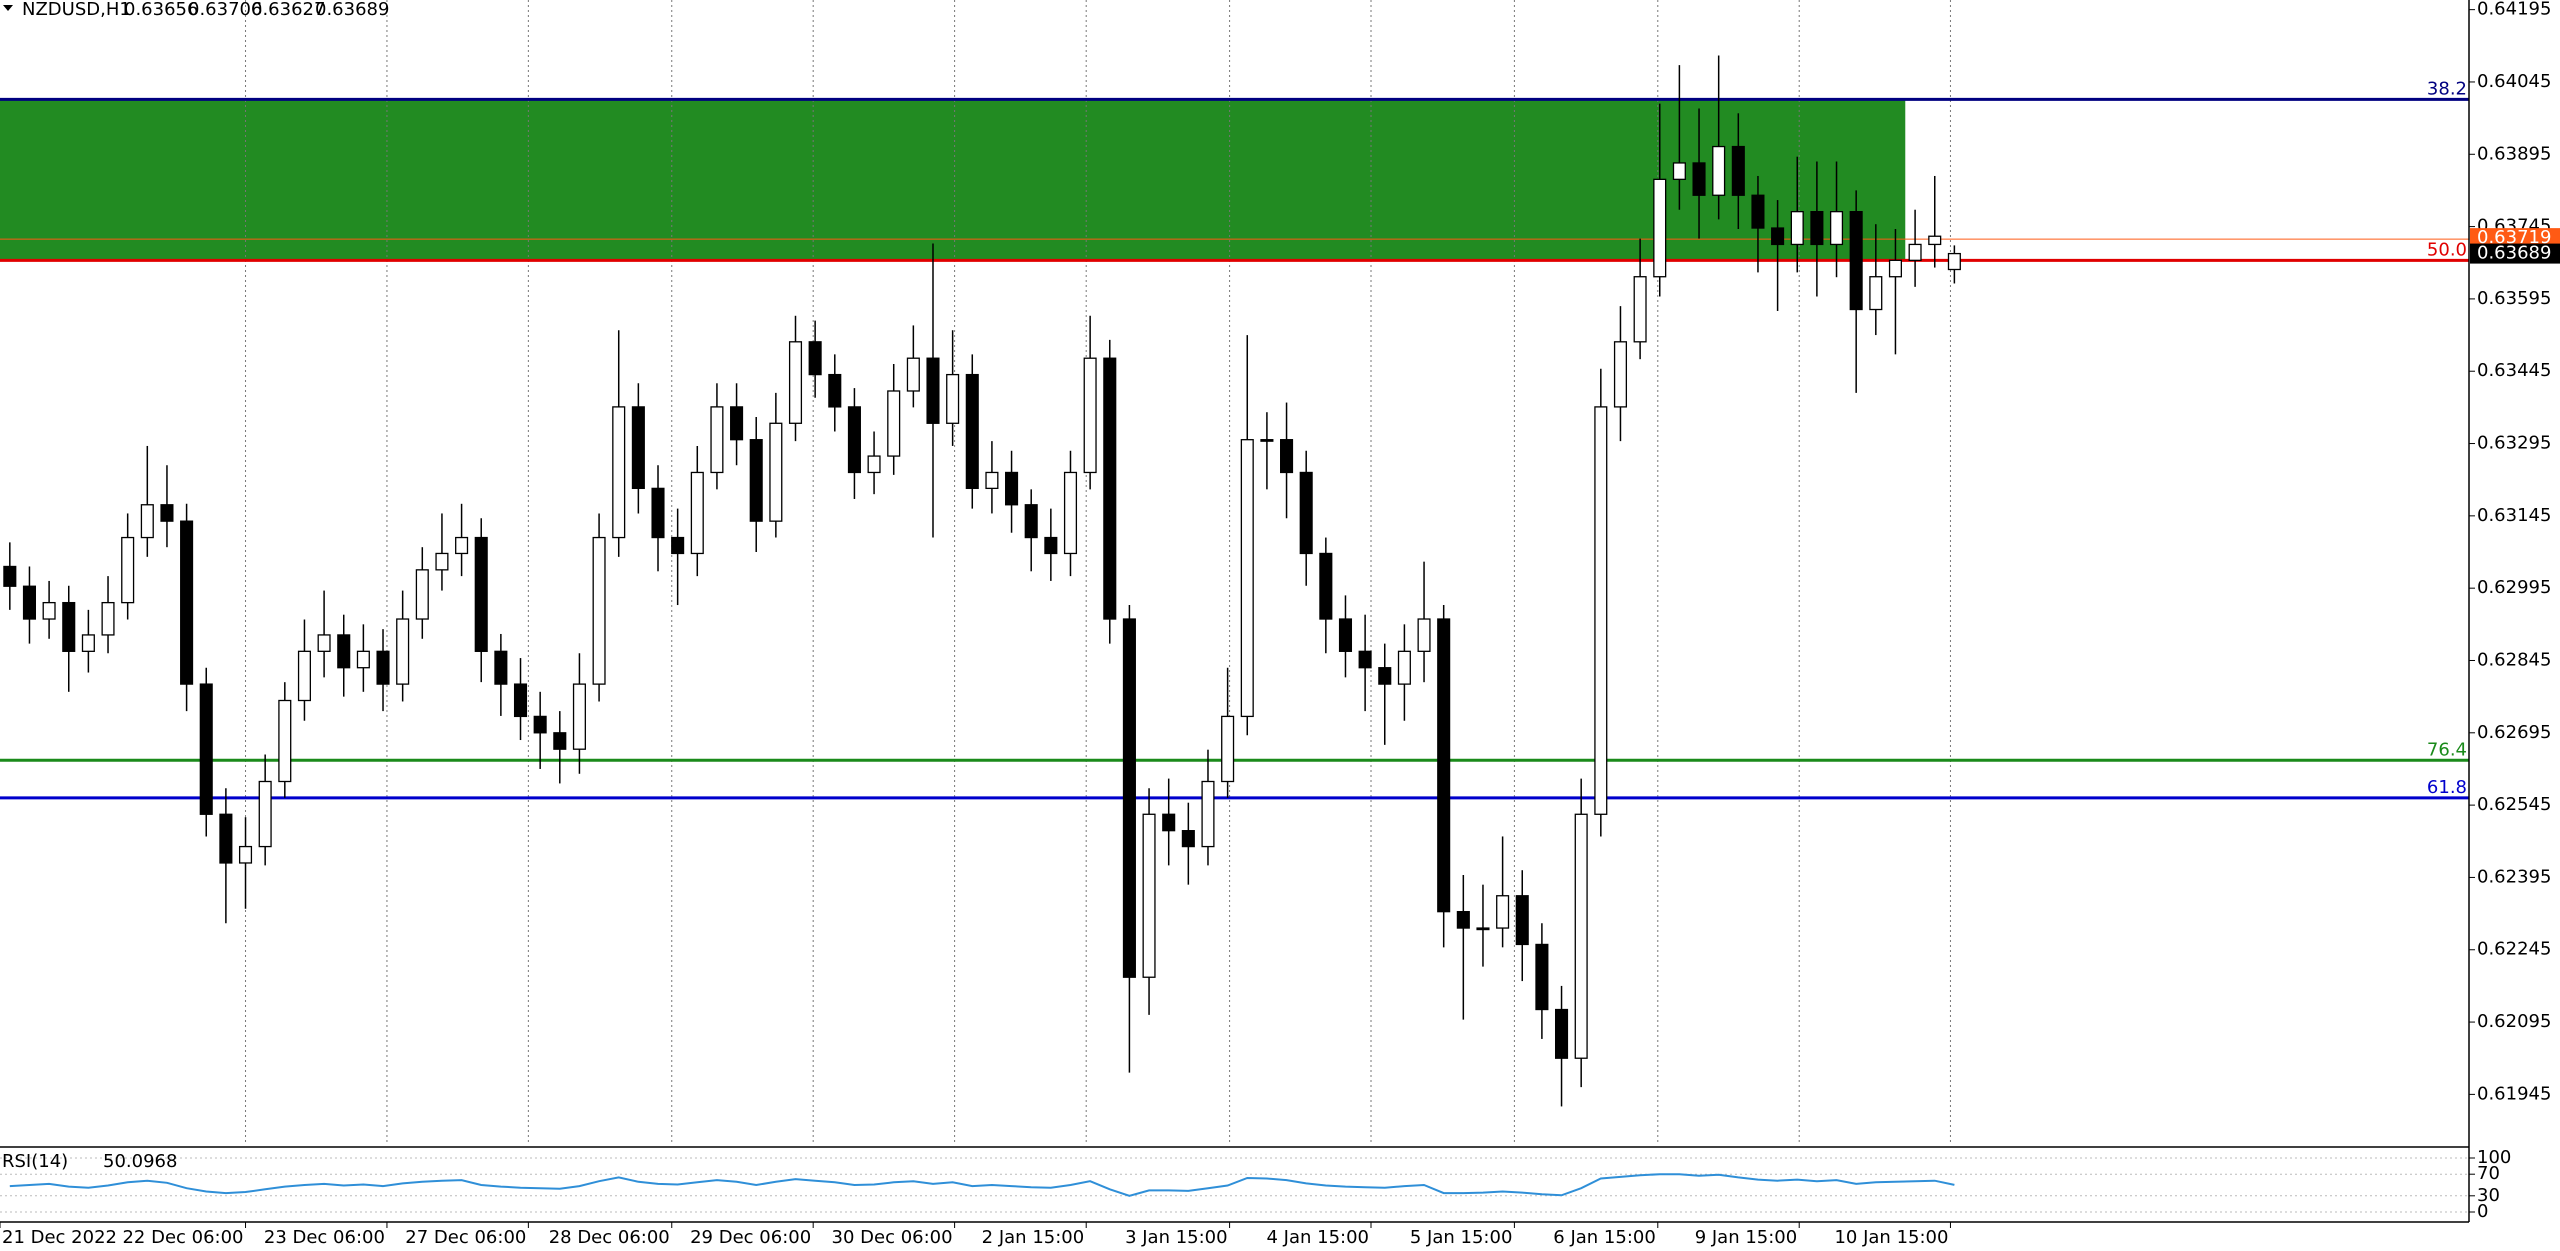 The height and width of the screenshot is (1251, 2560). I want to click on x-tick-label: 4 Jan 15:00, so click(1317, 1237).